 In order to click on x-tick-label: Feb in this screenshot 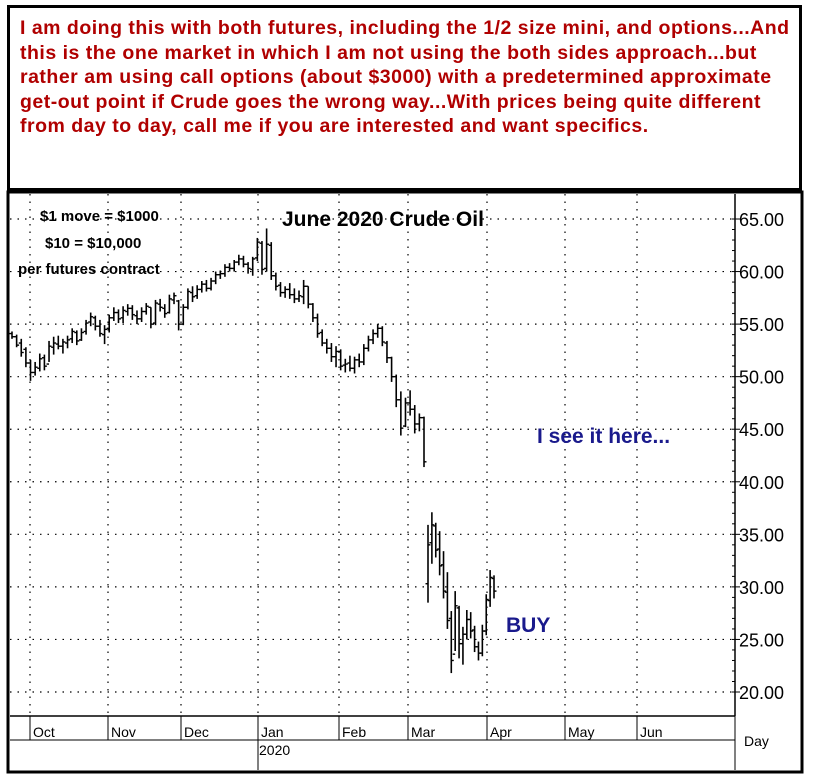, I will do `click(354, 732)`.